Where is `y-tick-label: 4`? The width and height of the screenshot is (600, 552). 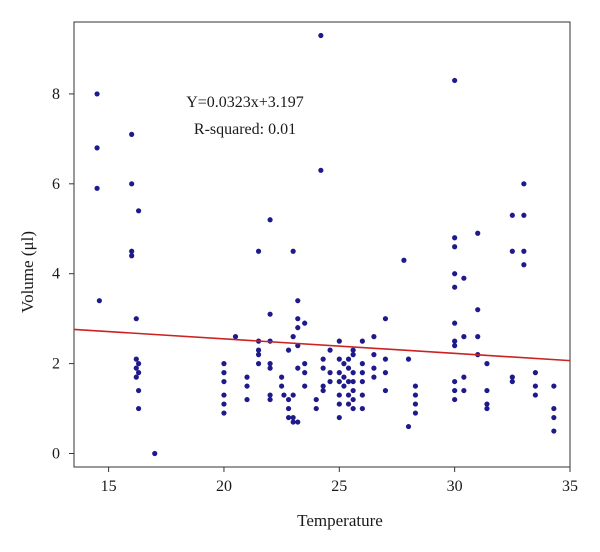 y-tick-label: 4 is located at coordinates (56, 274).